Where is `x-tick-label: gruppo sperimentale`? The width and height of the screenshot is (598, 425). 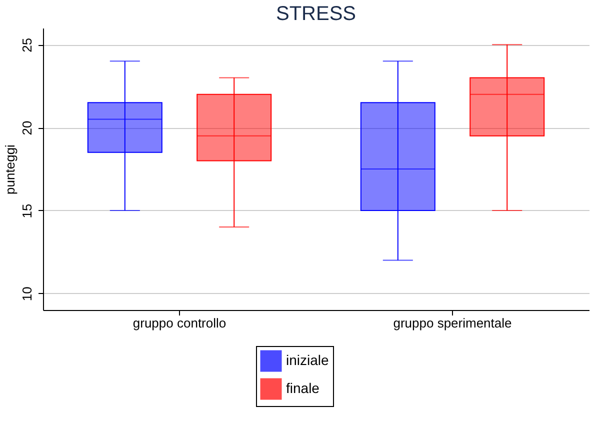
x-tick-label: gruppo sperimentale is located at coordinates (452, 323).